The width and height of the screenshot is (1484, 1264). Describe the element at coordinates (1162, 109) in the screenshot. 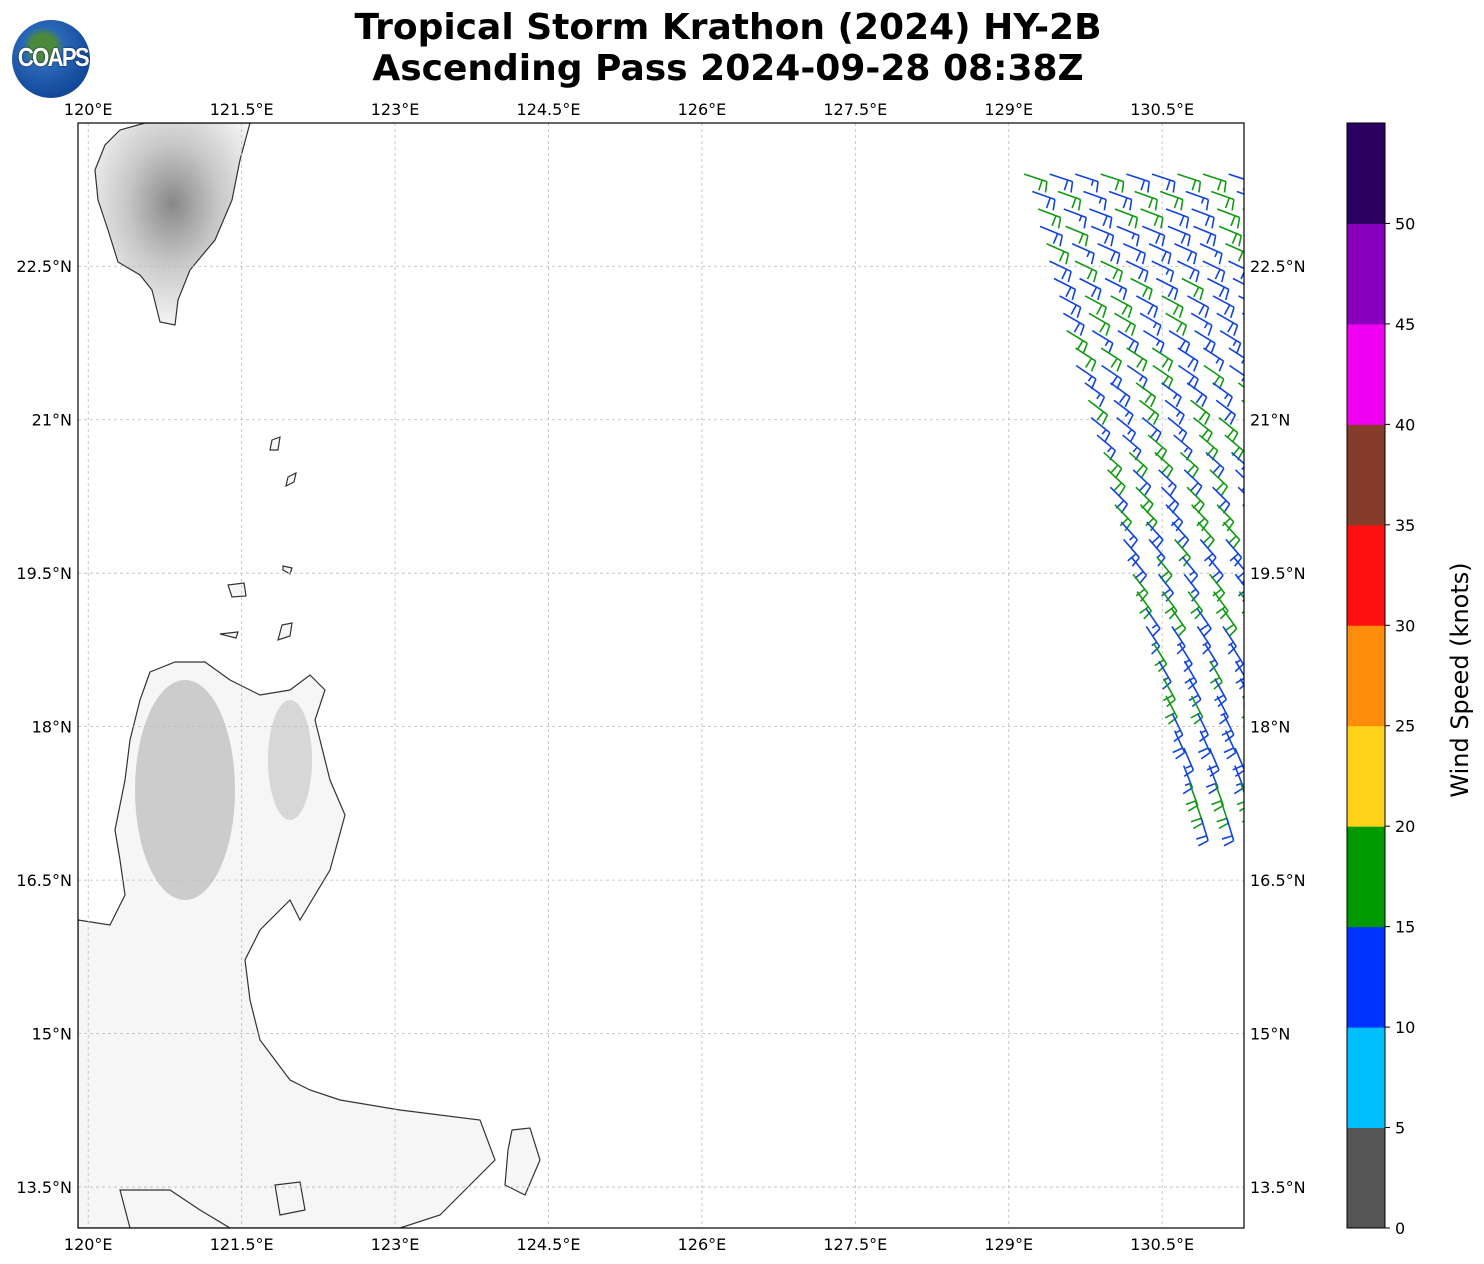

I see `lon-label-top: 130.5°E` at that location.